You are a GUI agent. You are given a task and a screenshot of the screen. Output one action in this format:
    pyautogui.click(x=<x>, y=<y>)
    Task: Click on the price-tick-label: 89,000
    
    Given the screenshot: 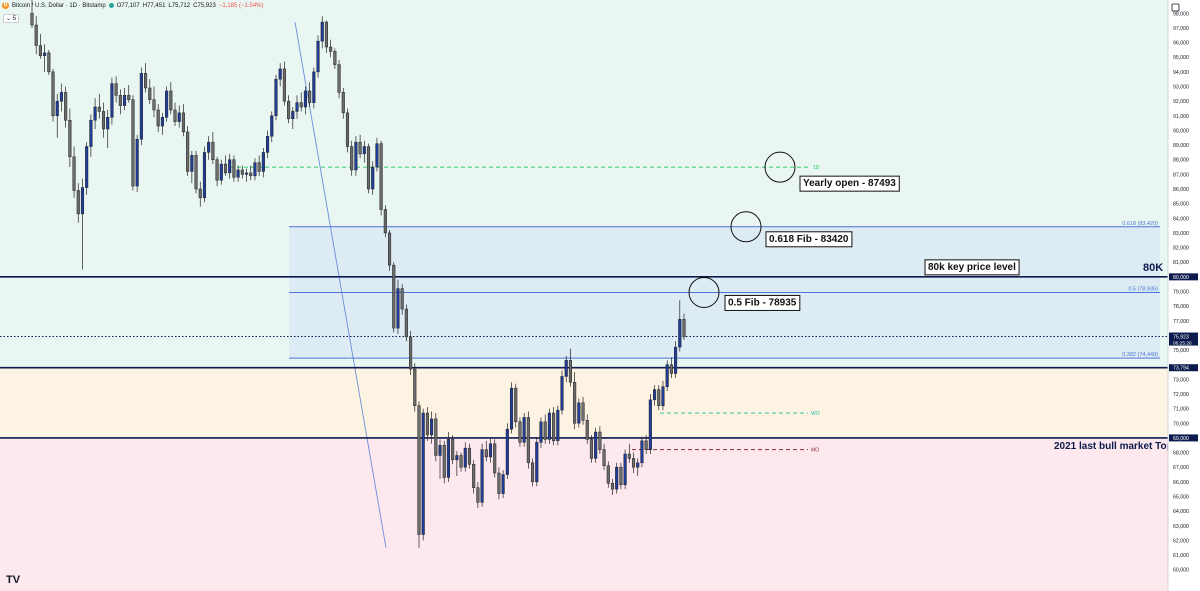 What is the action you would take?
    pyautogui.click(x=1181, y=146)
    